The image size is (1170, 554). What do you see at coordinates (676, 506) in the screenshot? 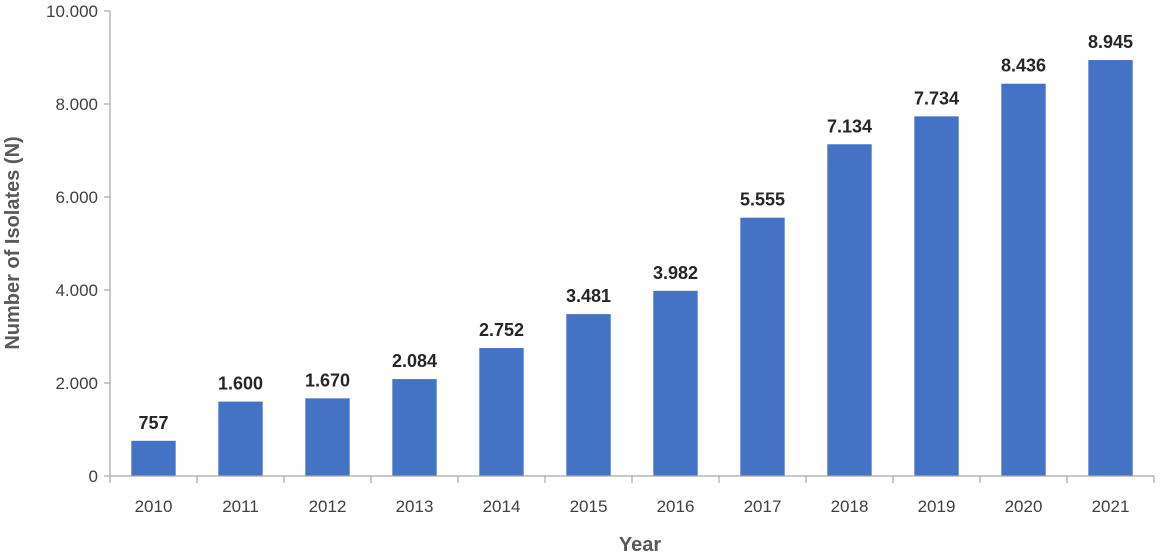
I see `x-tick-label-2016: 2016` at bounding box center [676, 506].